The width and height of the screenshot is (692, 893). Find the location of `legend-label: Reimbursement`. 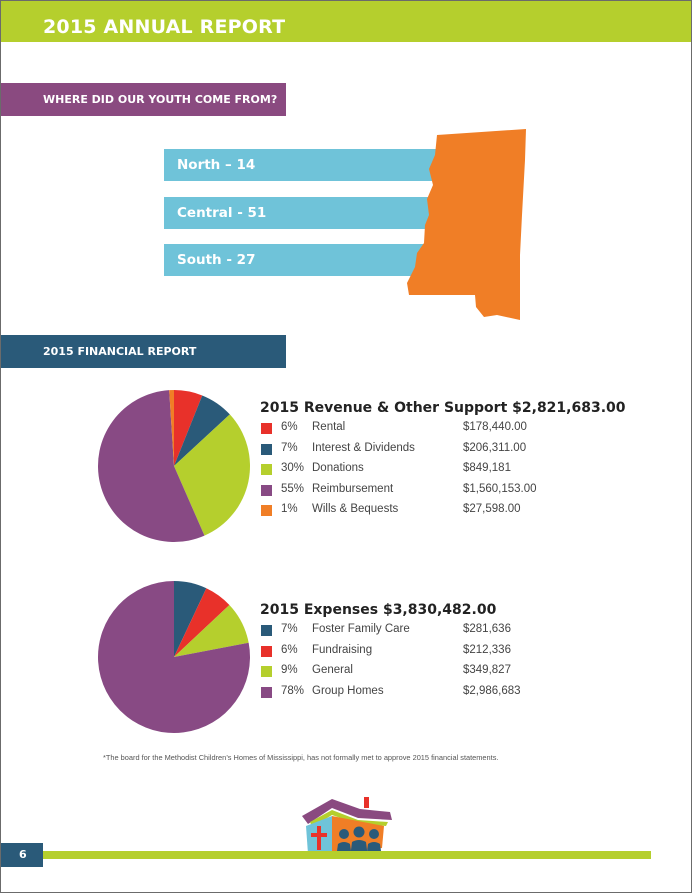

legend-label: Reimbursement is located at coordinates (353, 488).